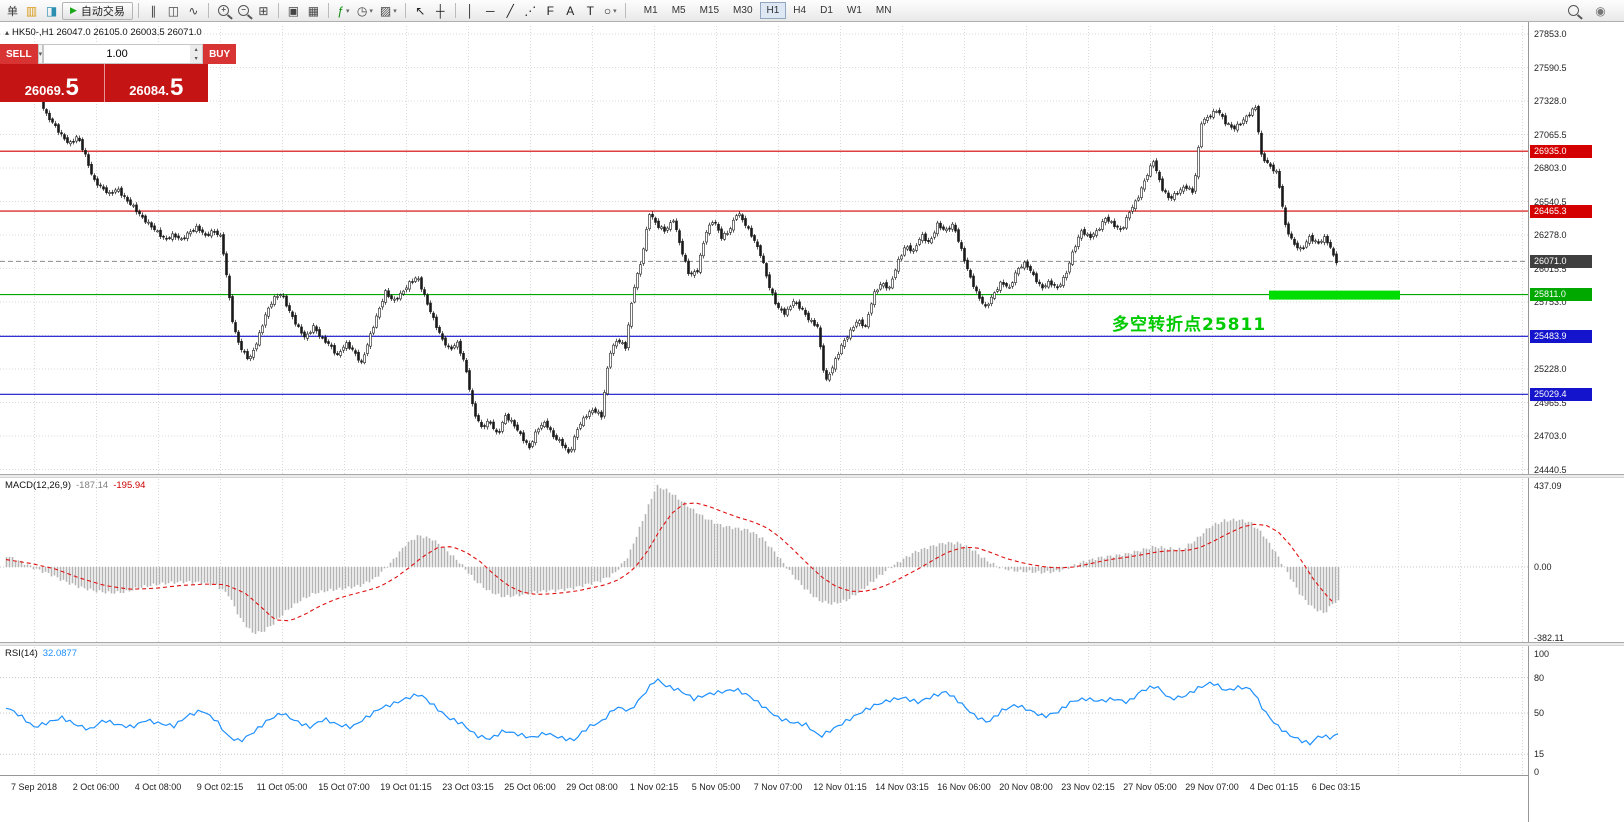 This screenshot has width=1624, height=822. I want to click on support-price-tag: 25029.4, so click(1561, 394).